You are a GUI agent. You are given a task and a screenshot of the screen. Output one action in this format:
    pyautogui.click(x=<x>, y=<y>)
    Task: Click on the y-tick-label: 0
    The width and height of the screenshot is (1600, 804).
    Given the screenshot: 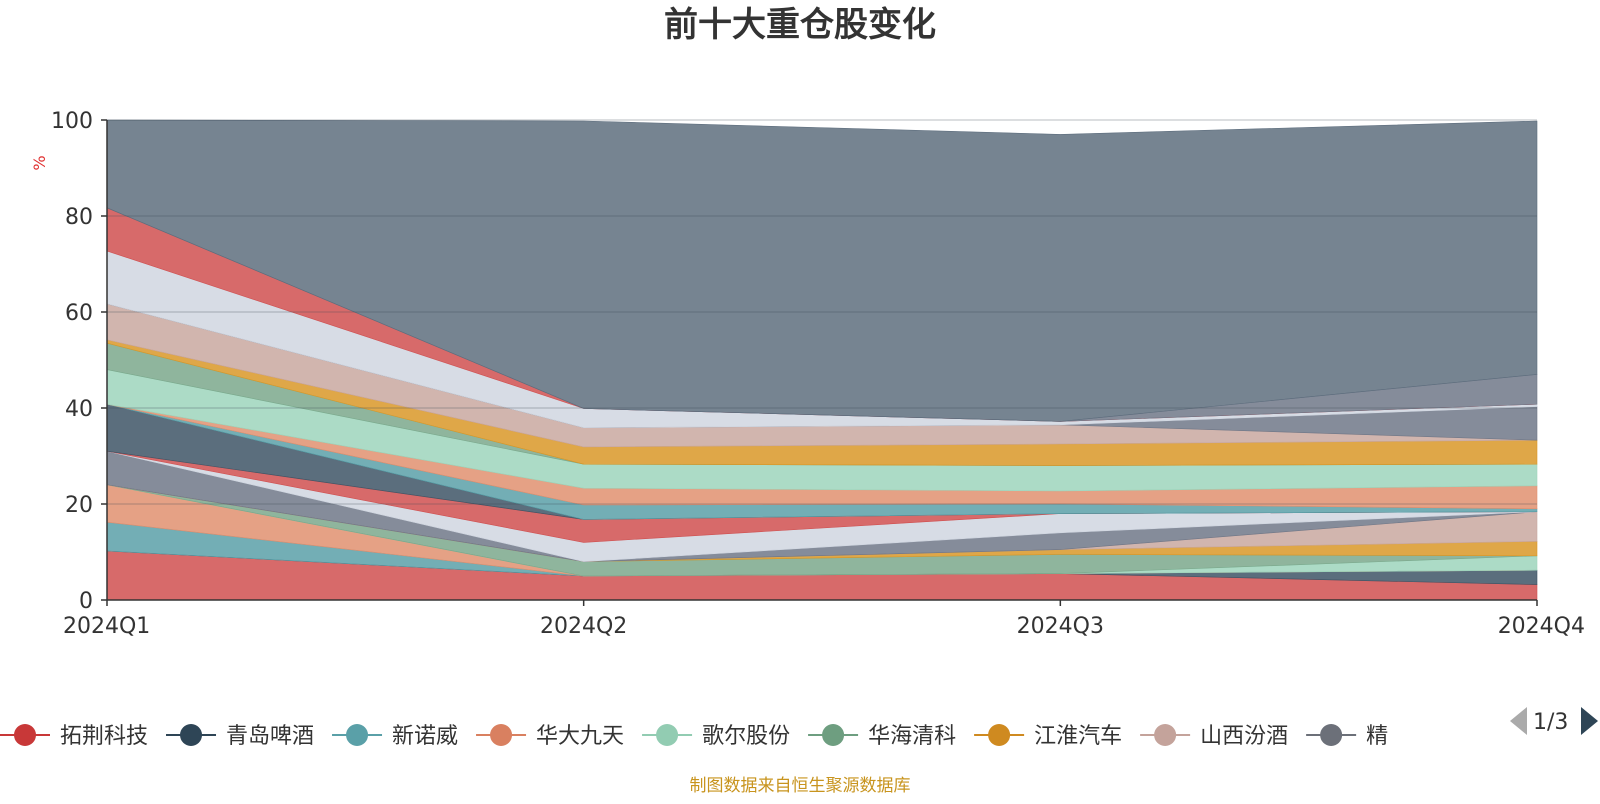 What is the action you would take?
    pyautogui.click(x=86, y=601)
    